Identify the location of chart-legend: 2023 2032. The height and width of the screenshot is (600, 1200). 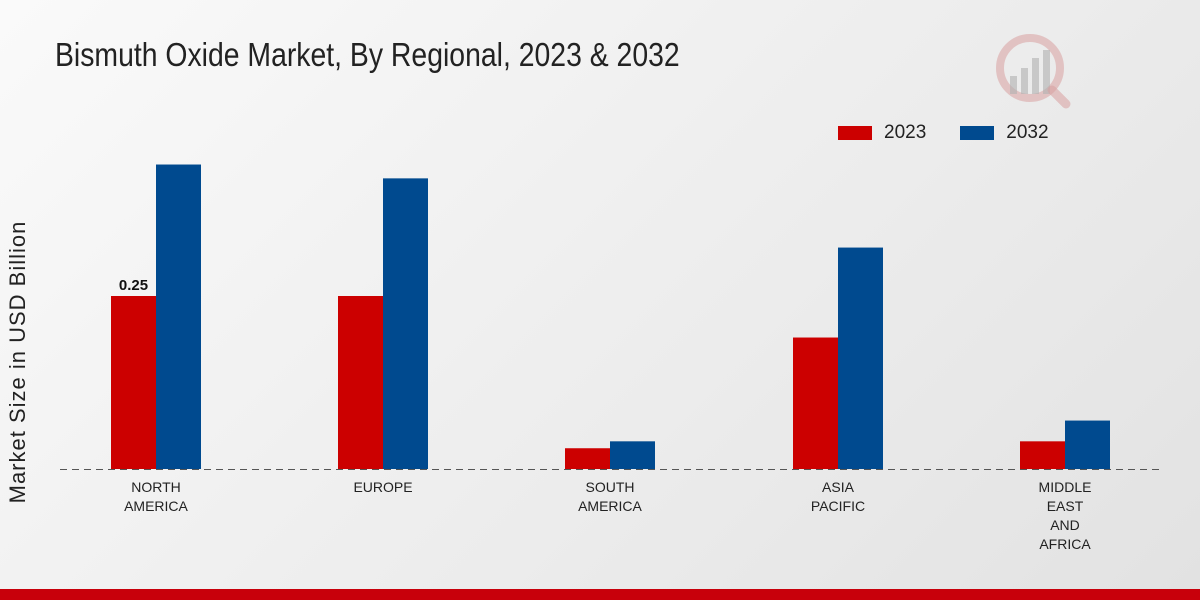
(960, 133).